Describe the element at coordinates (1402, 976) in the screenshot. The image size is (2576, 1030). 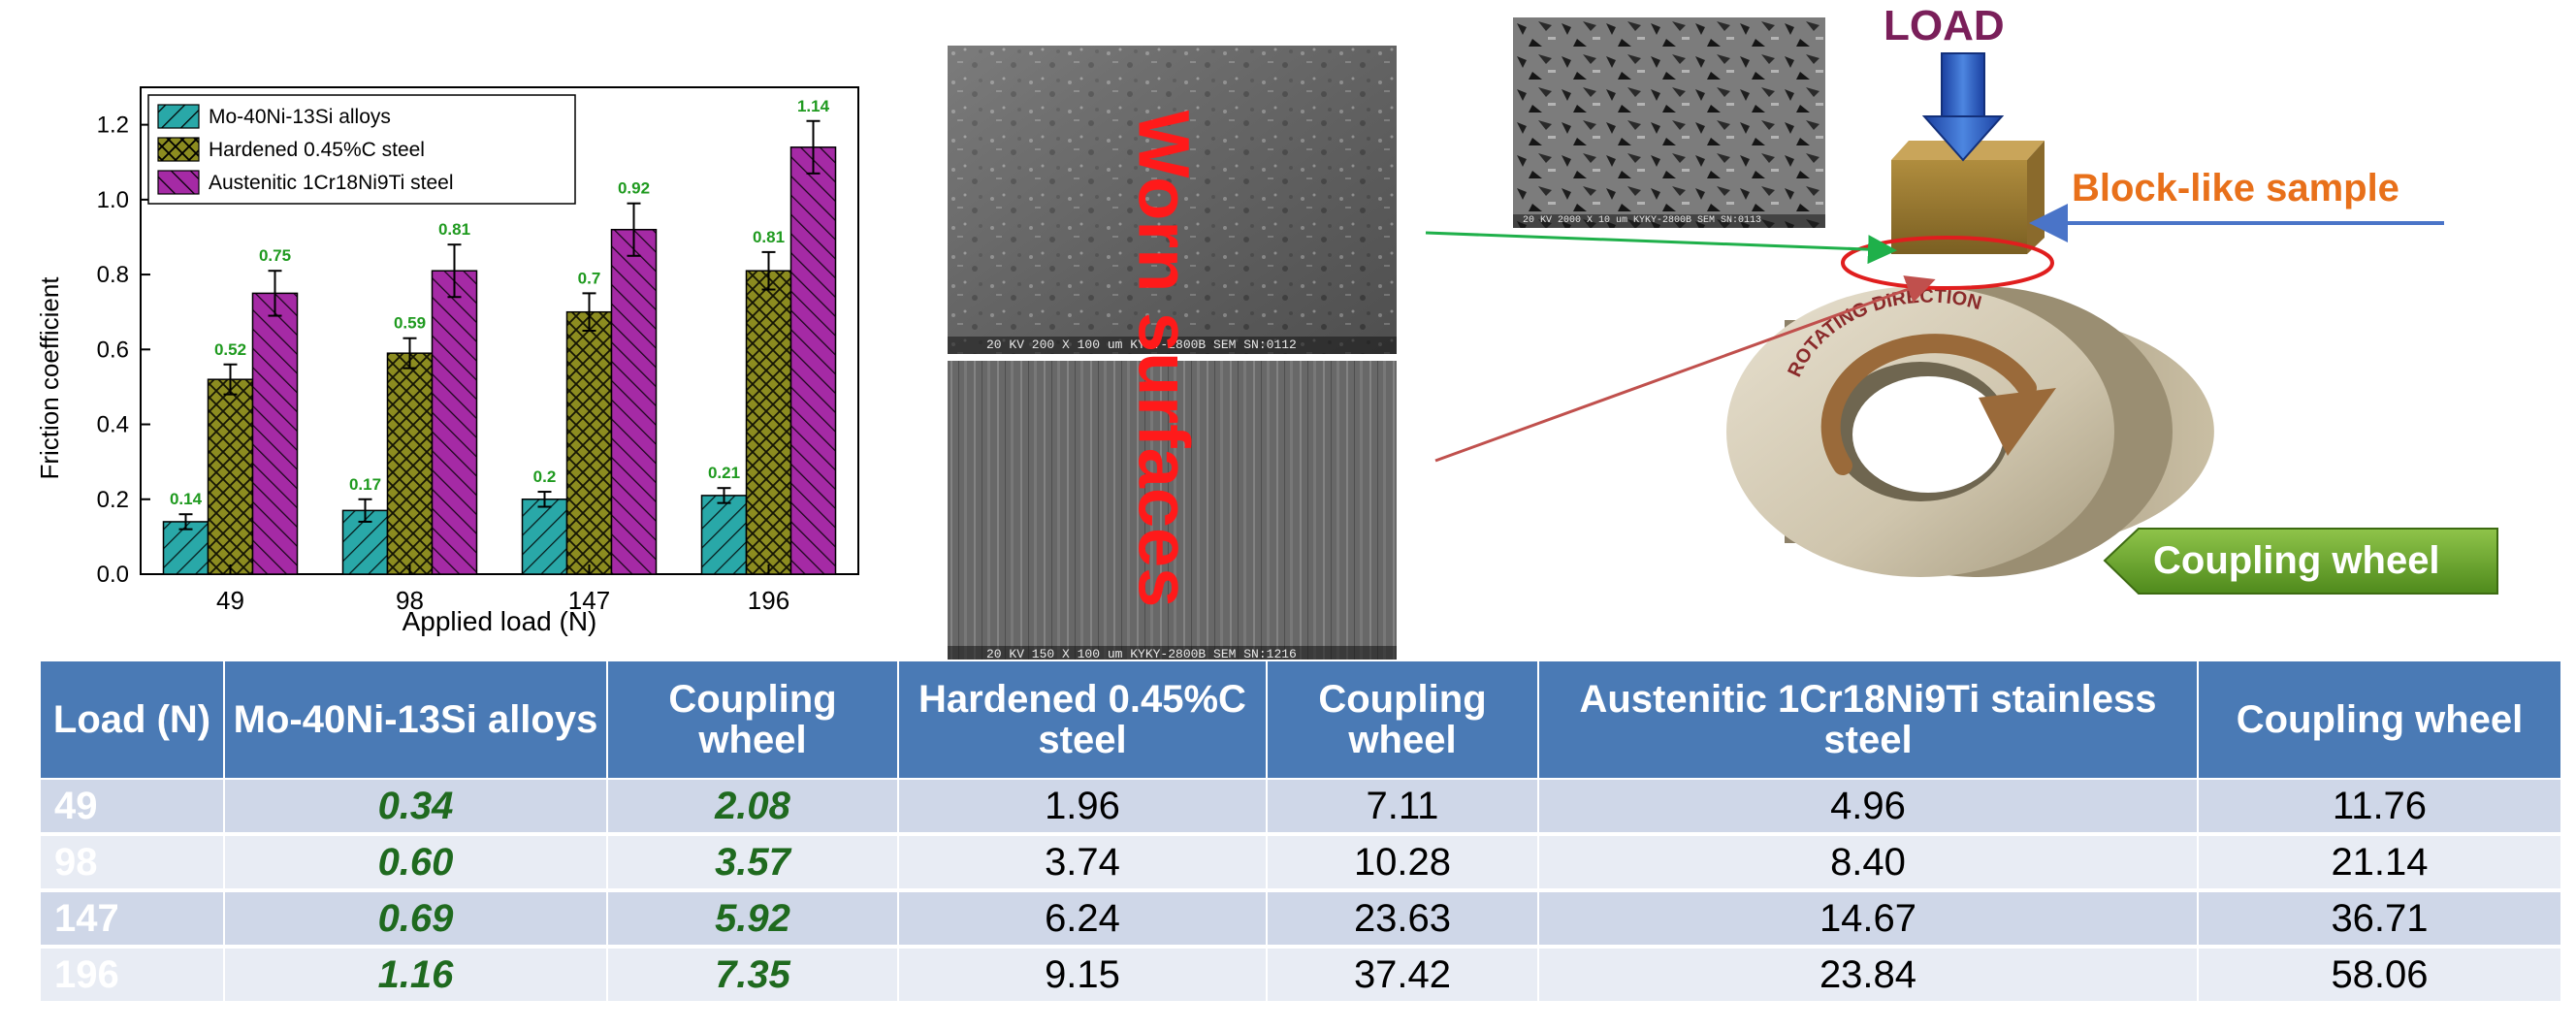
I see `cell-coupling-2: 37.42` at that location.